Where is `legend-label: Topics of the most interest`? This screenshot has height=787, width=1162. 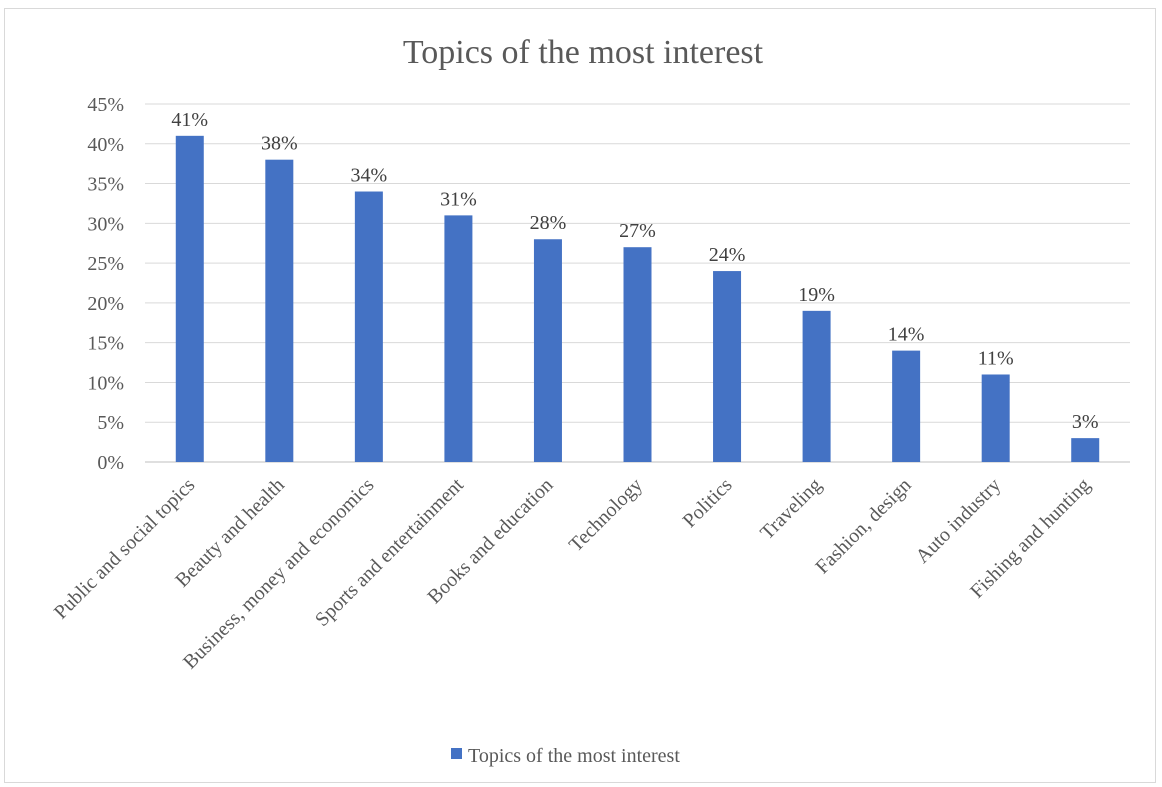 legend-label: Topics of the most interest is located at coordinates (574, 756).